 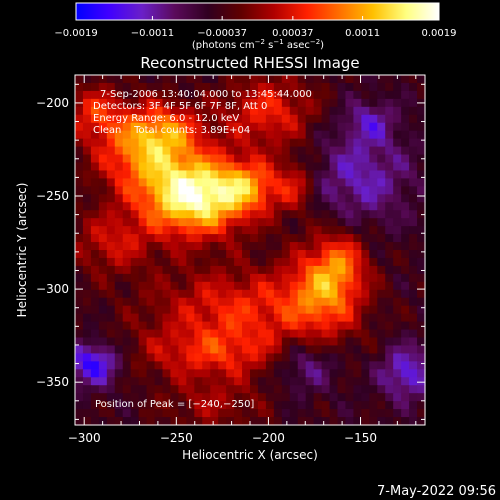 I want to click on chart-title: Reconstructed RHESSI Image, so click(x=249, y=63).